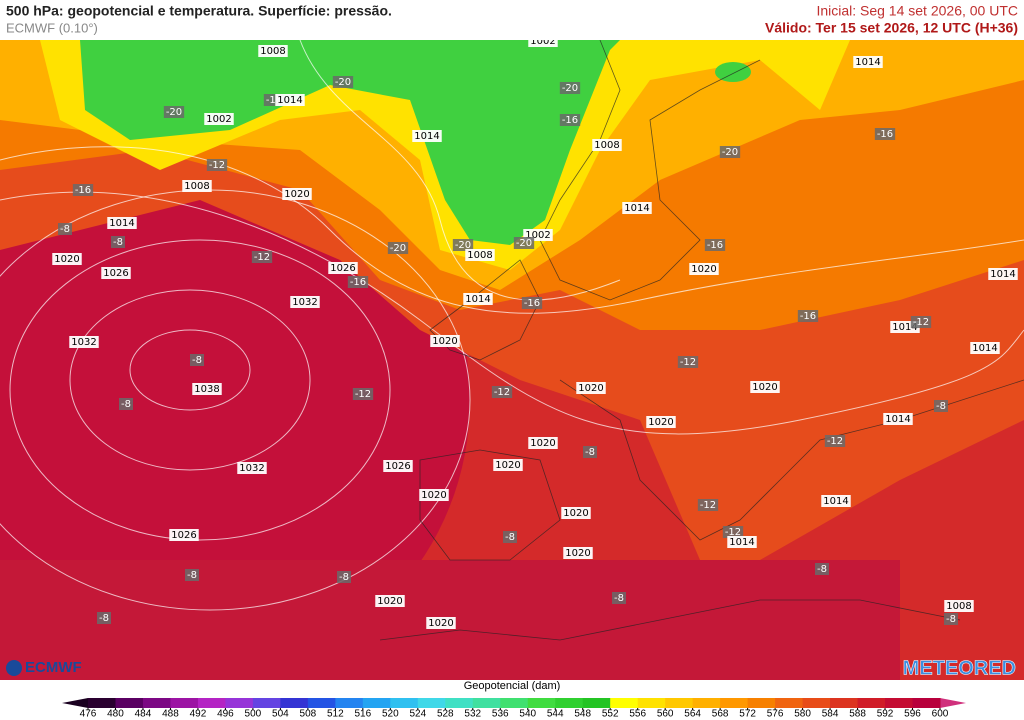 The height and width of the screenshot is (720, 1024). I want to click on pressure-label: 1026, so click(398, 466).